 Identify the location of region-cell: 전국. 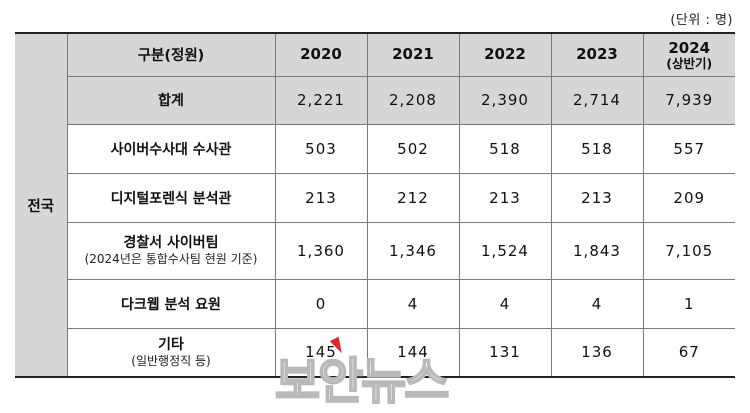
(41, 205).